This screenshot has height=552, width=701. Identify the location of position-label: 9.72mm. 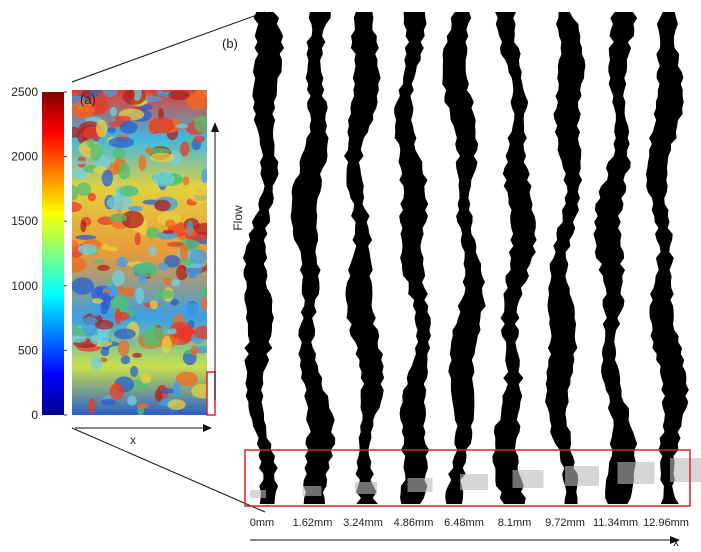
(565, 523).